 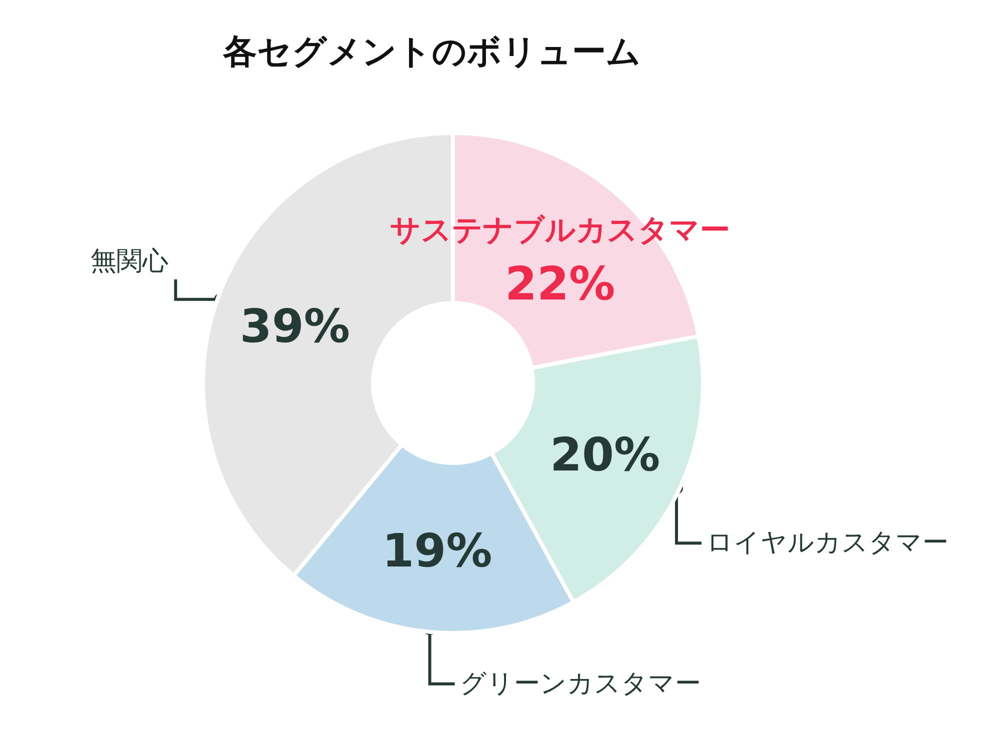 What do you see at coordinates (580, 683) in the screenshot?
I see `slice-label: グリーンカスタマー` at bounding box center [580, 683].